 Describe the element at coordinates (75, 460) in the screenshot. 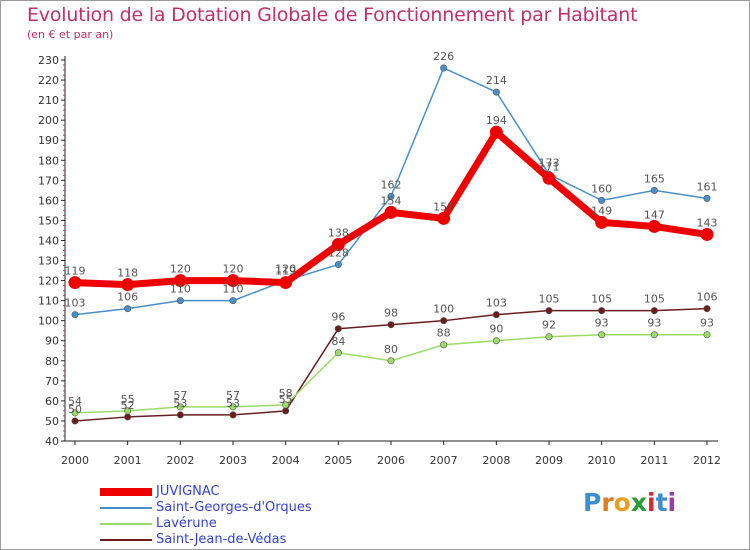

I see `x-tick-label: 2000` at that location.